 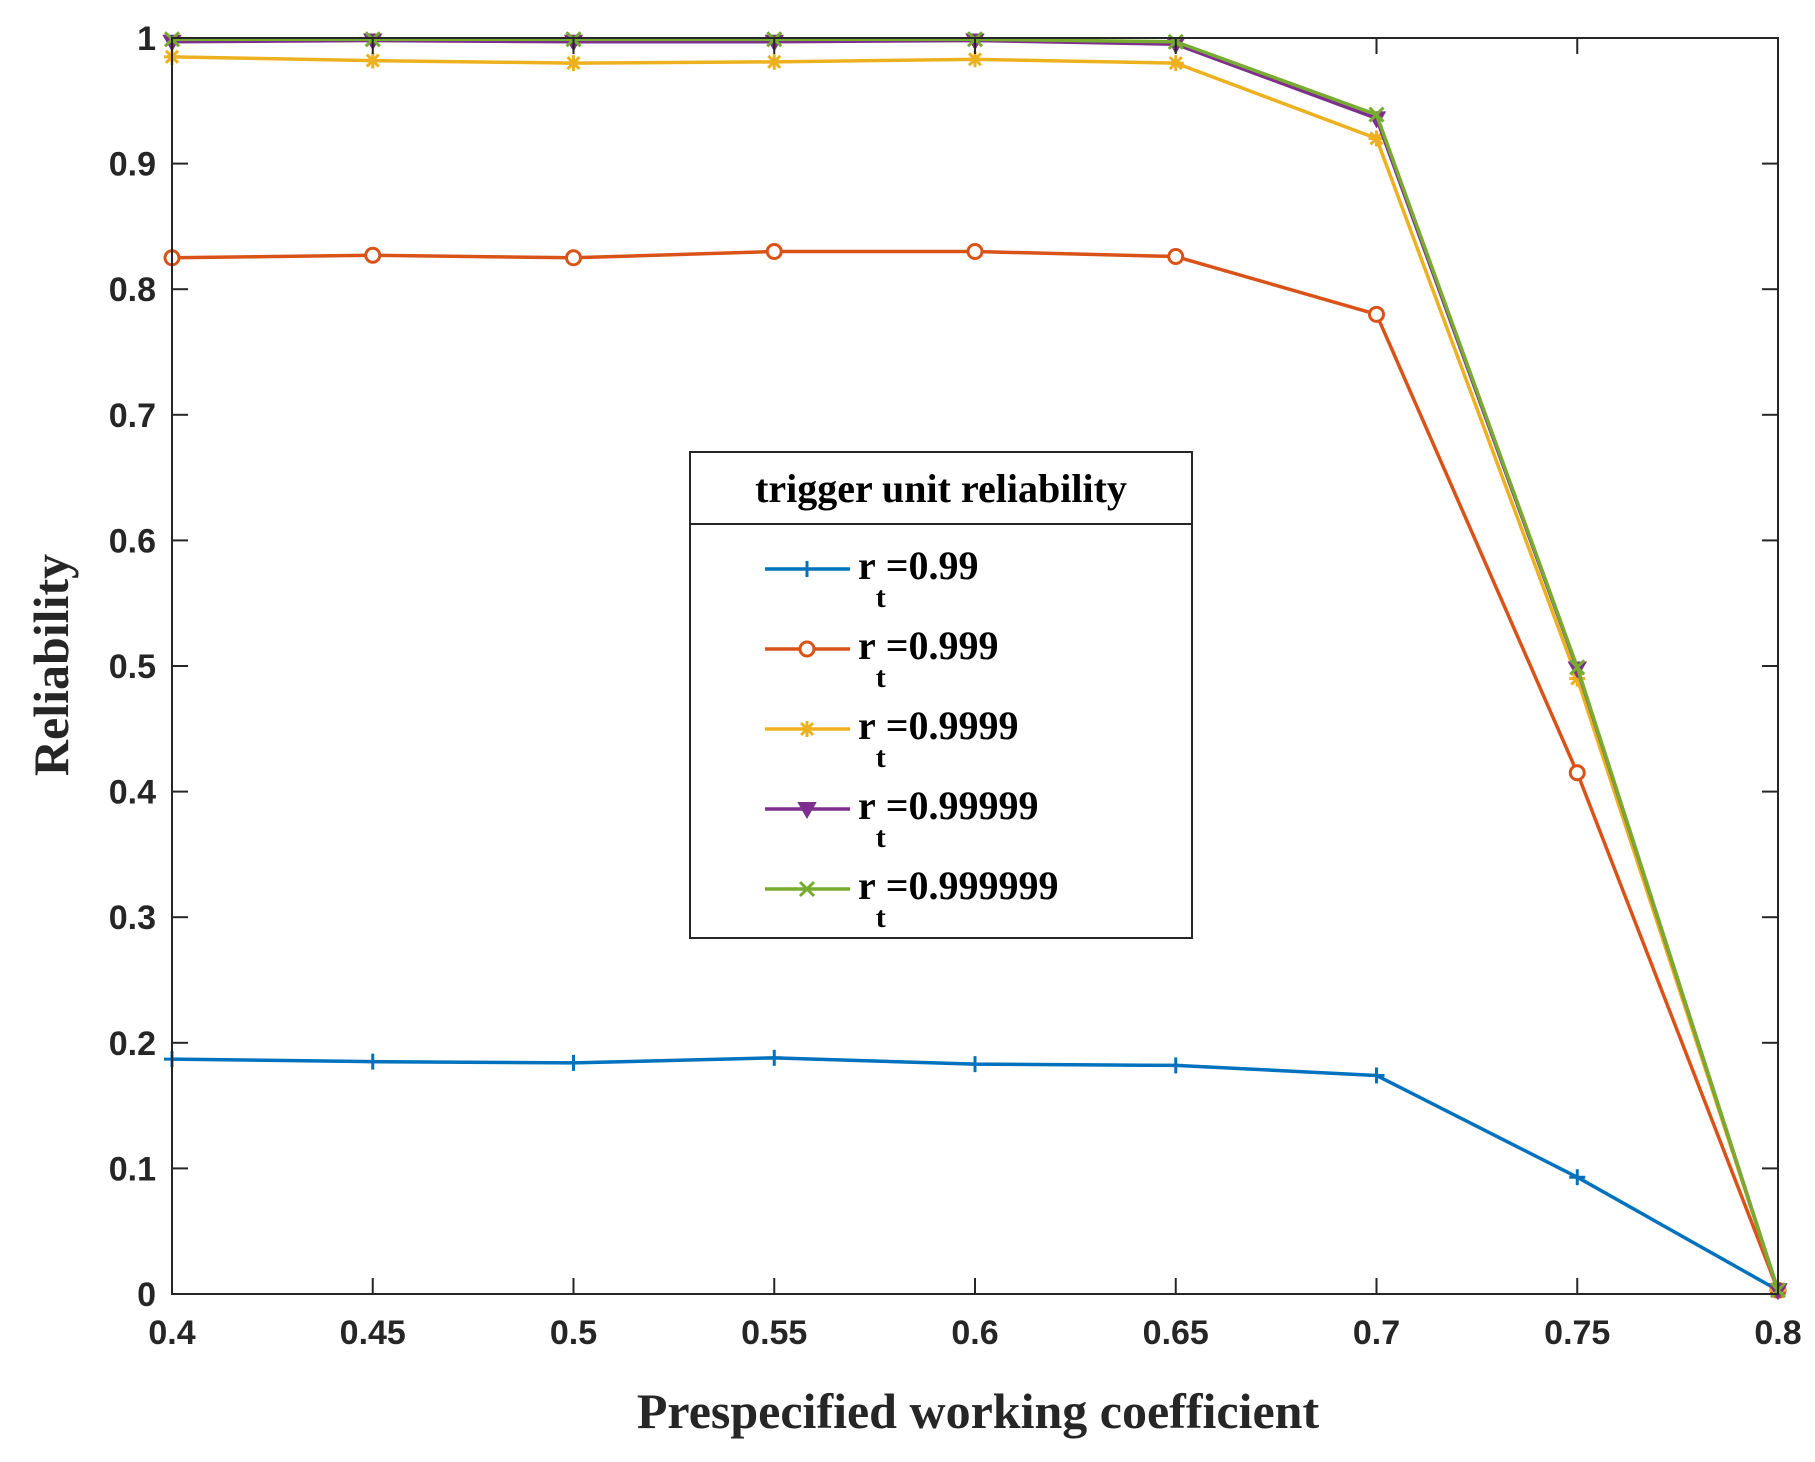 What do you see at coordinates (51, 665) in the screenshot?
I see `y-axis-label: Reliability` at bounding box center [51, 665].